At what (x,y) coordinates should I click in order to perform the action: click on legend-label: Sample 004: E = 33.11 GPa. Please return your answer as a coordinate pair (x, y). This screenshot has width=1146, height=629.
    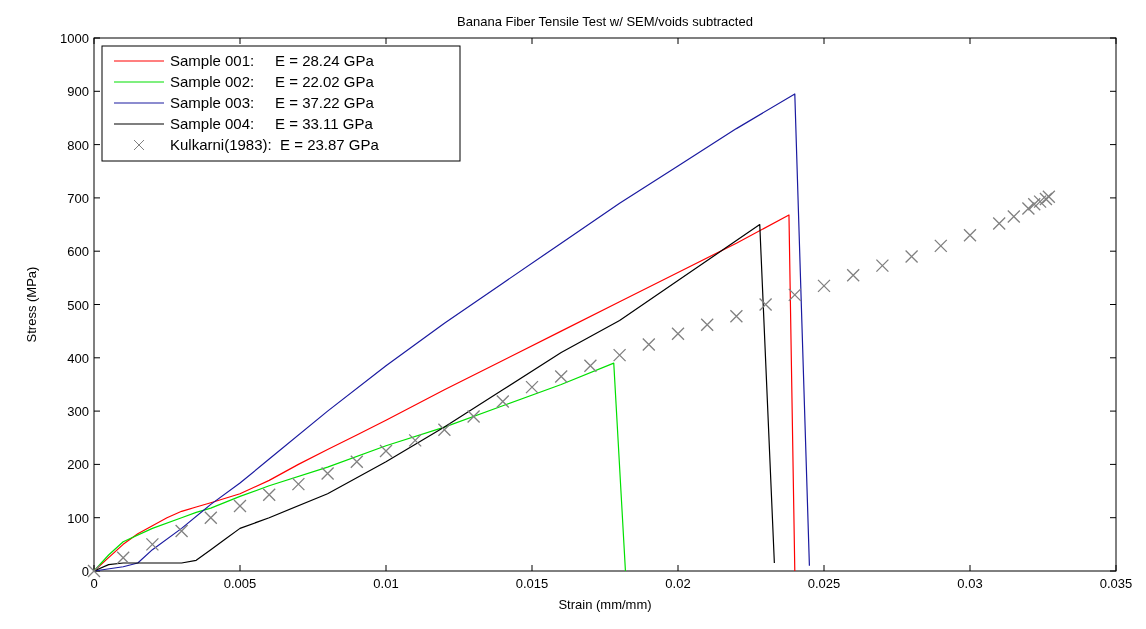
    Looking at the image, I should click on (272, 123).